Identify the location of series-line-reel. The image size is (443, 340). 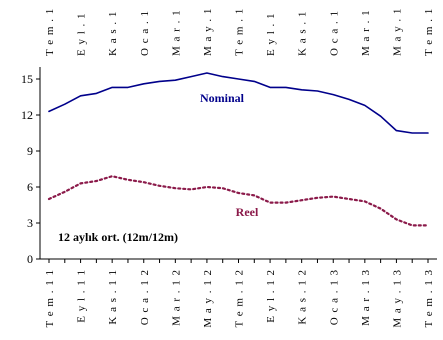
(238, 201).